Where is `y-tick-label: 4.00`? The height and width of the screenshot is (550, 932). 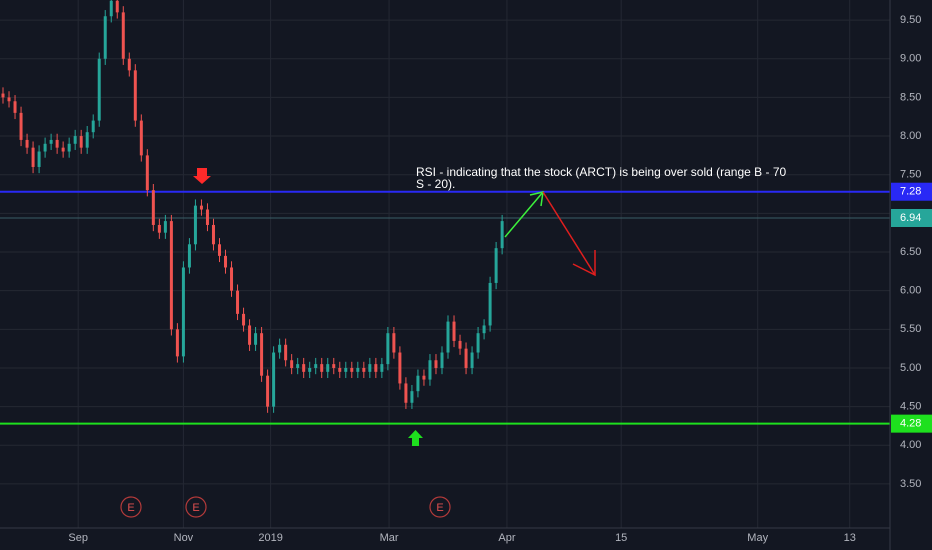
y-tick-label: 4.00 is located at coordinates (910, 445).